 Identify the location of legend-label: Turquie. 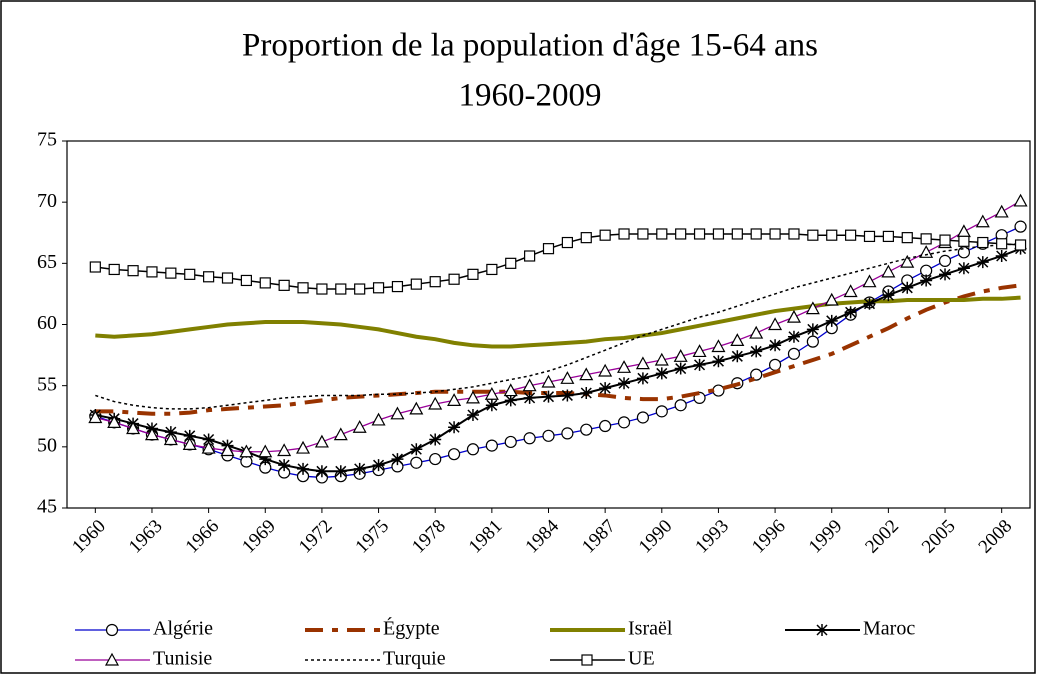
(414, 659).